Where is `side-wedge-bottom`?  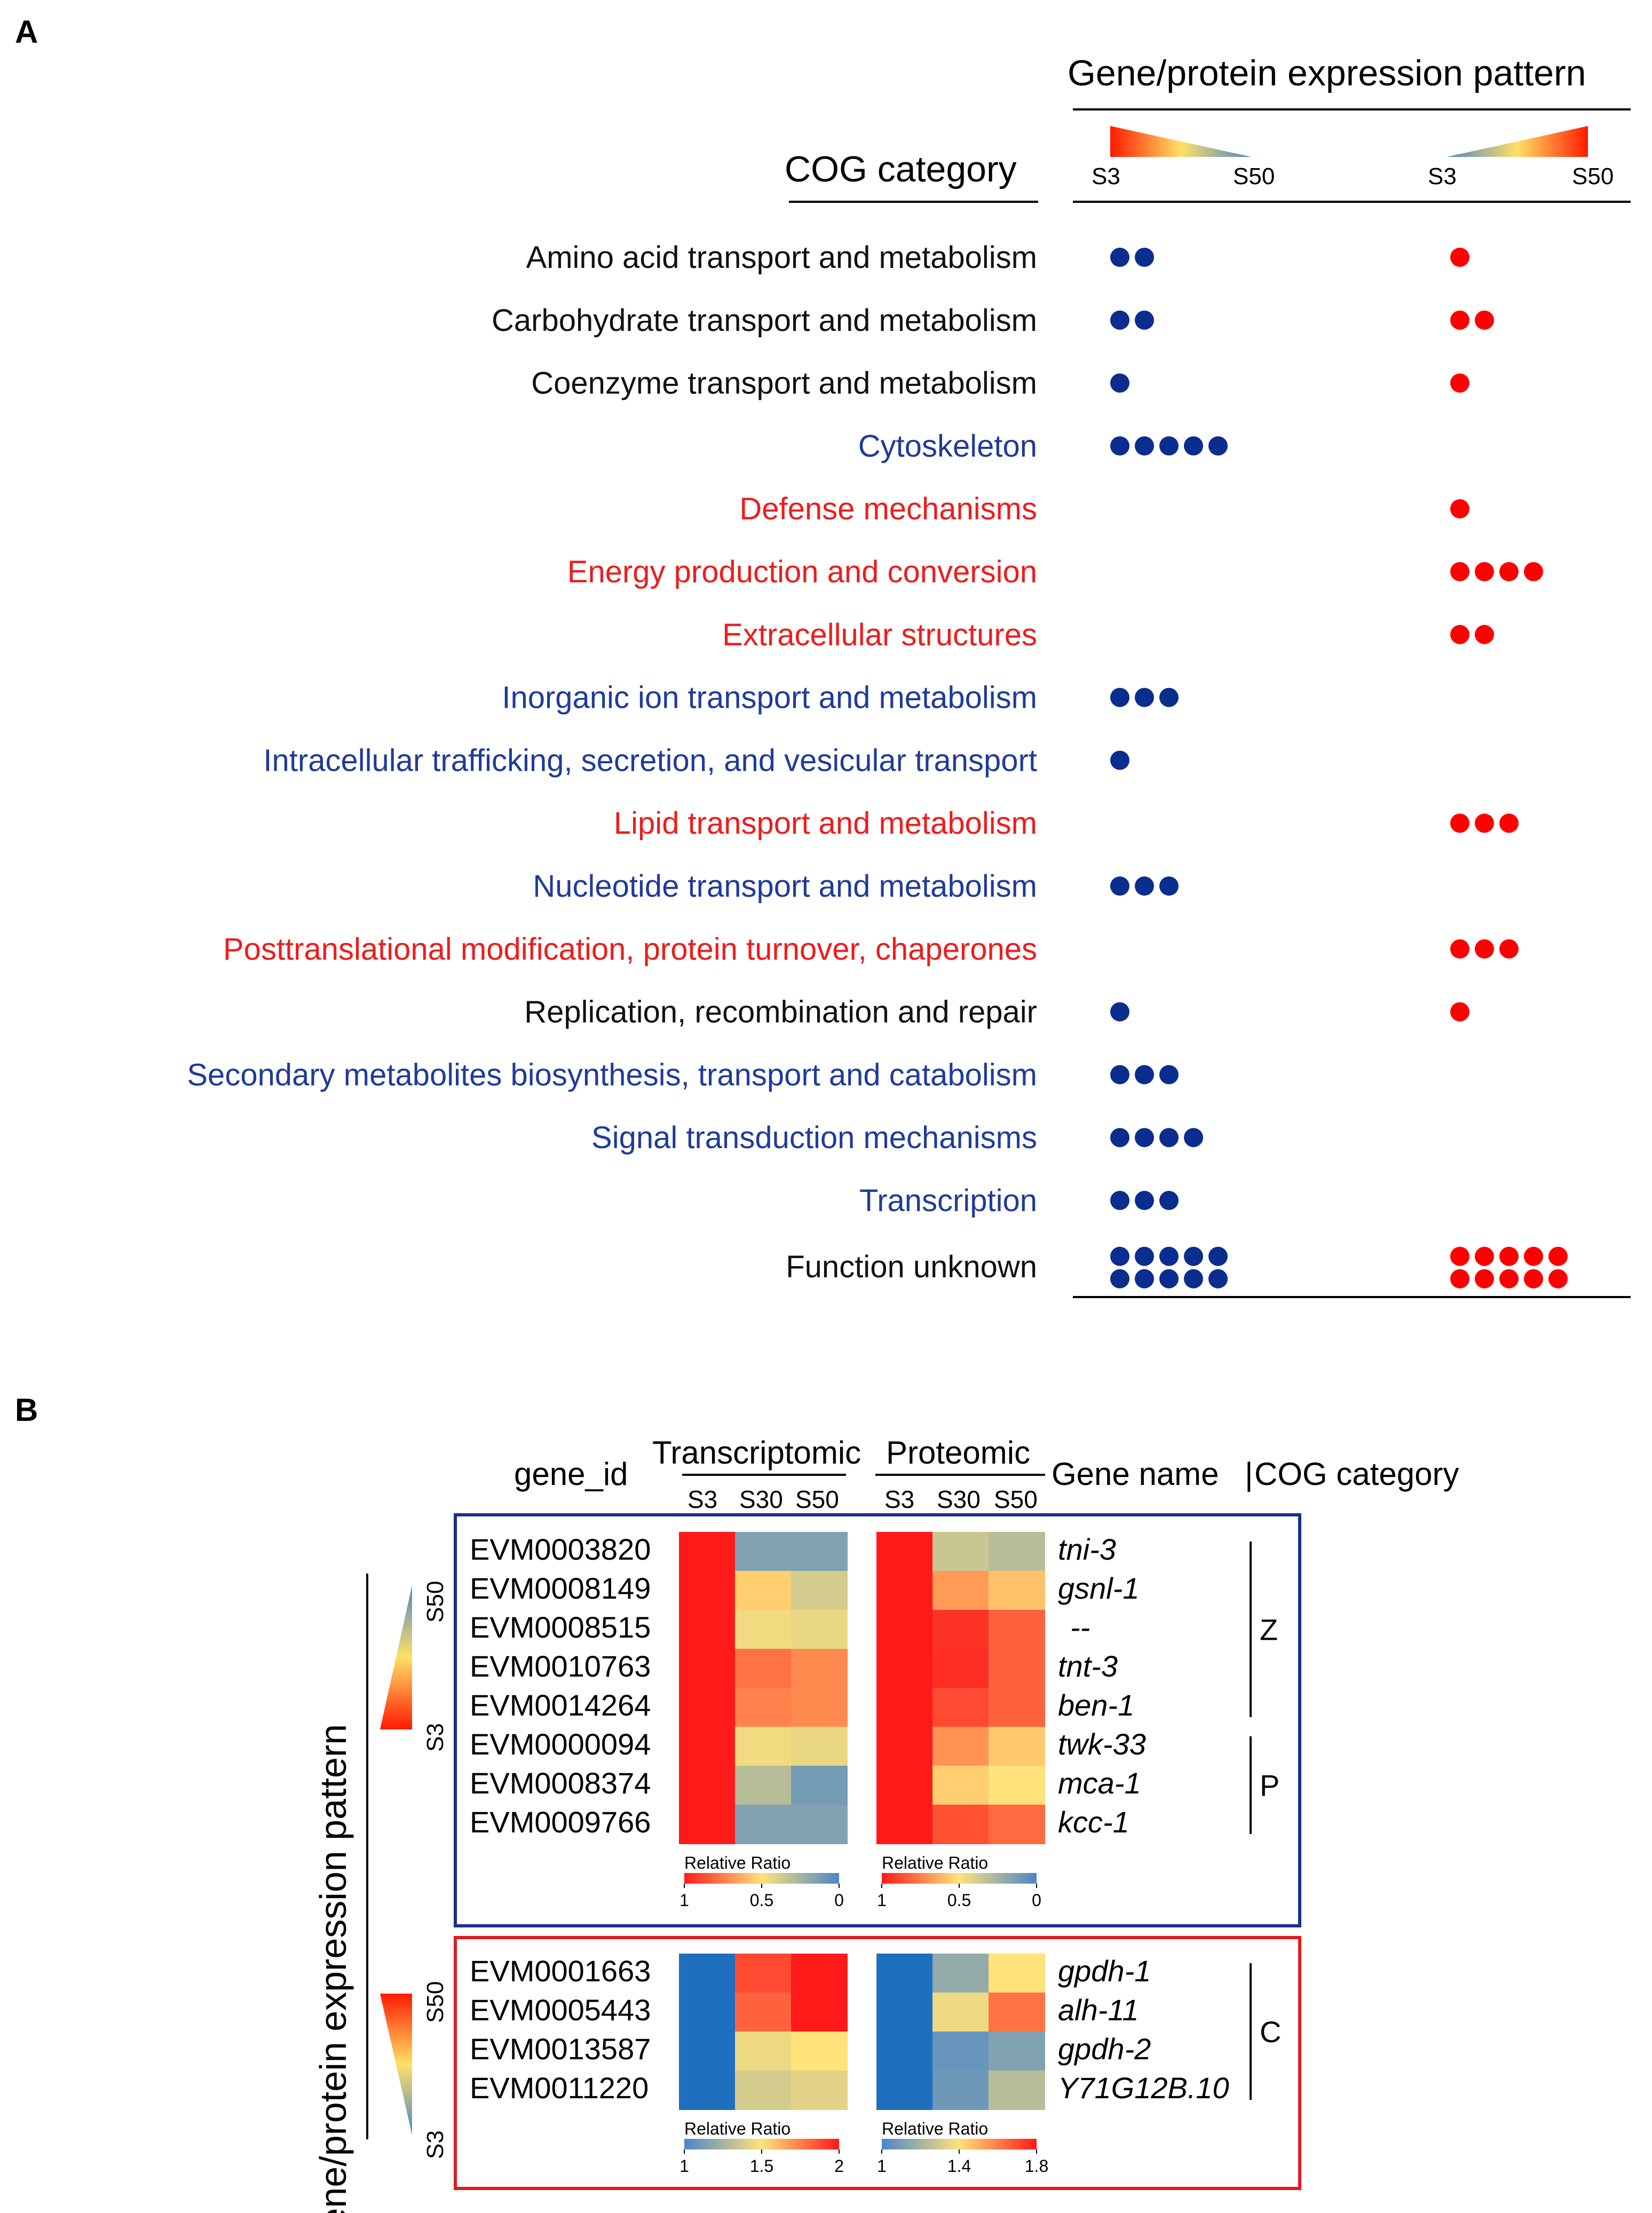
side-wedge-bottom is located at coordinates (396, 2064).